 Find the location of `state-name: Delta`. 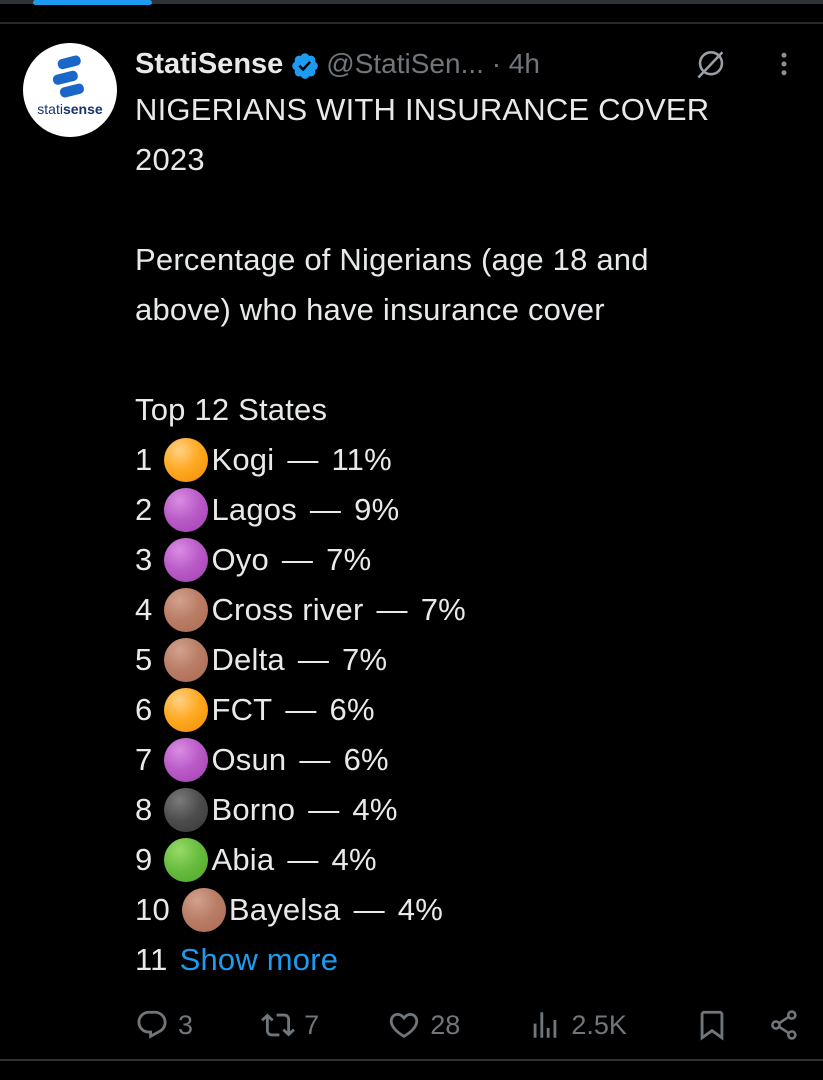

state-name: Delta is located at coordinates (248, 659).